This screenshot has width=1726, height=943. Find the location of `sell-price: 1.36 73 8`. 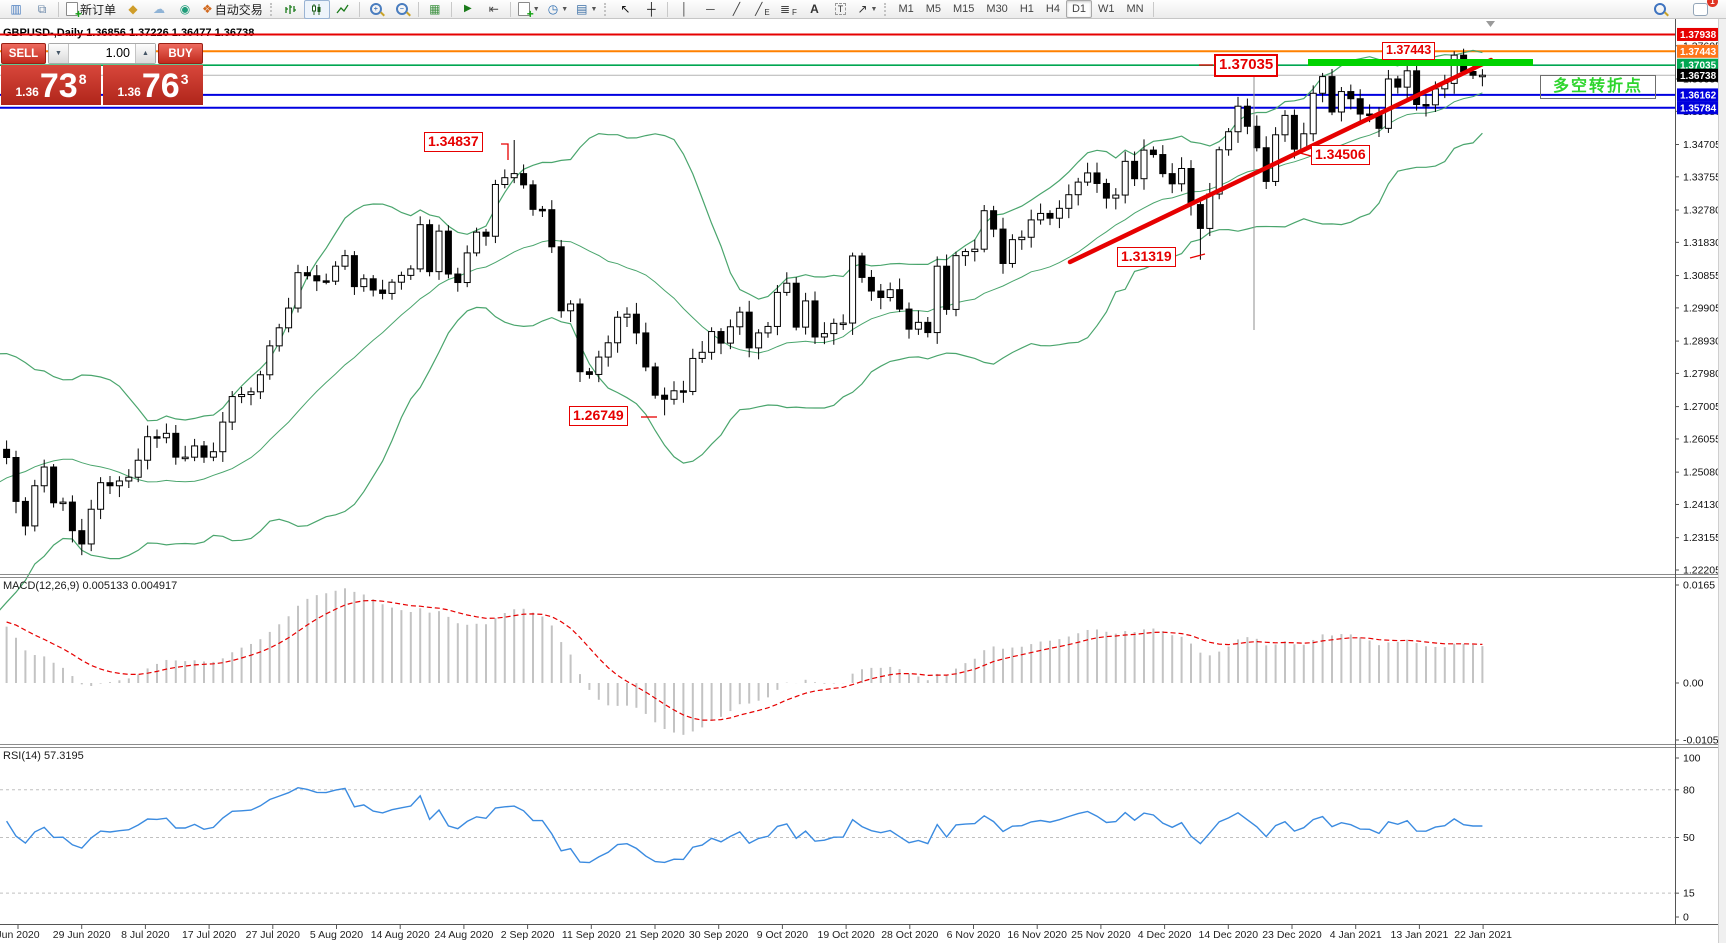

sell-price: 1.36 73 8 is located at coordinates (51, 85).